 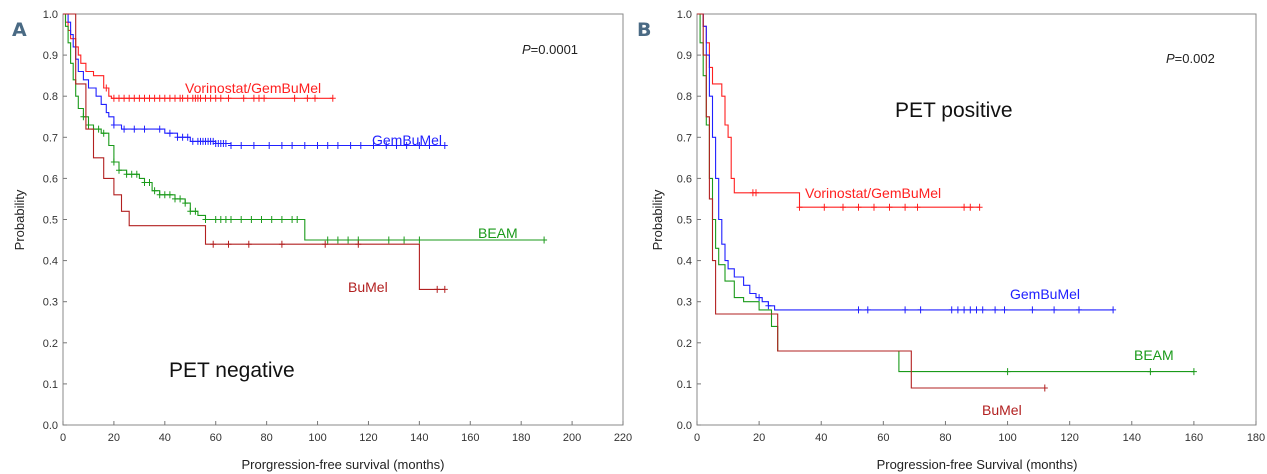 What do you see at coordinates (368, 438) in the screenshot?
I see `x-tick-label-a-120: 120` at bounding box center [368, 438].